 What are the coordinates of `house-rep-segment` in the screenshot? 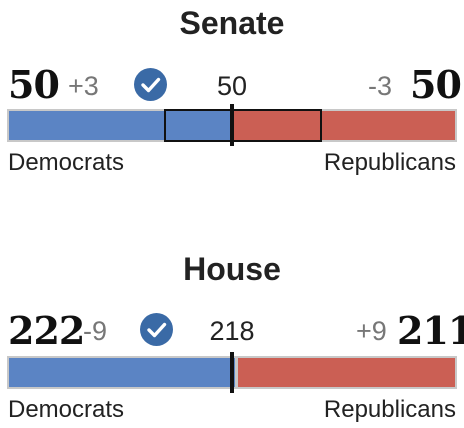 It's located at (346, 372).